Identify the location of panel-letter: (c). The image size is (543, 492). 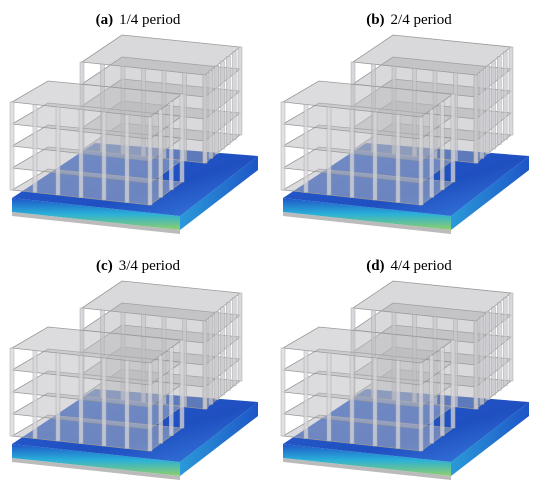
(104, 266).